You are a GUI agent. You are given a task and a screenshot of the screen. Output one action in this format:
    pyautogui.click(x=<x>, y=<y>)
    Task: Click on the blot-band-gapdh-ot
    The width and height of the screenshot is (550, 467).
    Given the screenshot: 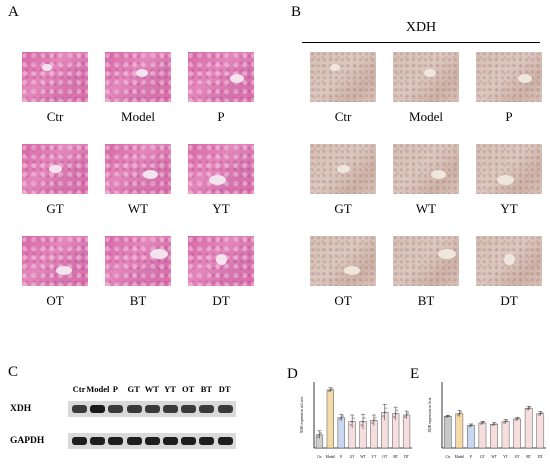 What is the action you would take?
    pyautogui.click(x=189, y=441)
    